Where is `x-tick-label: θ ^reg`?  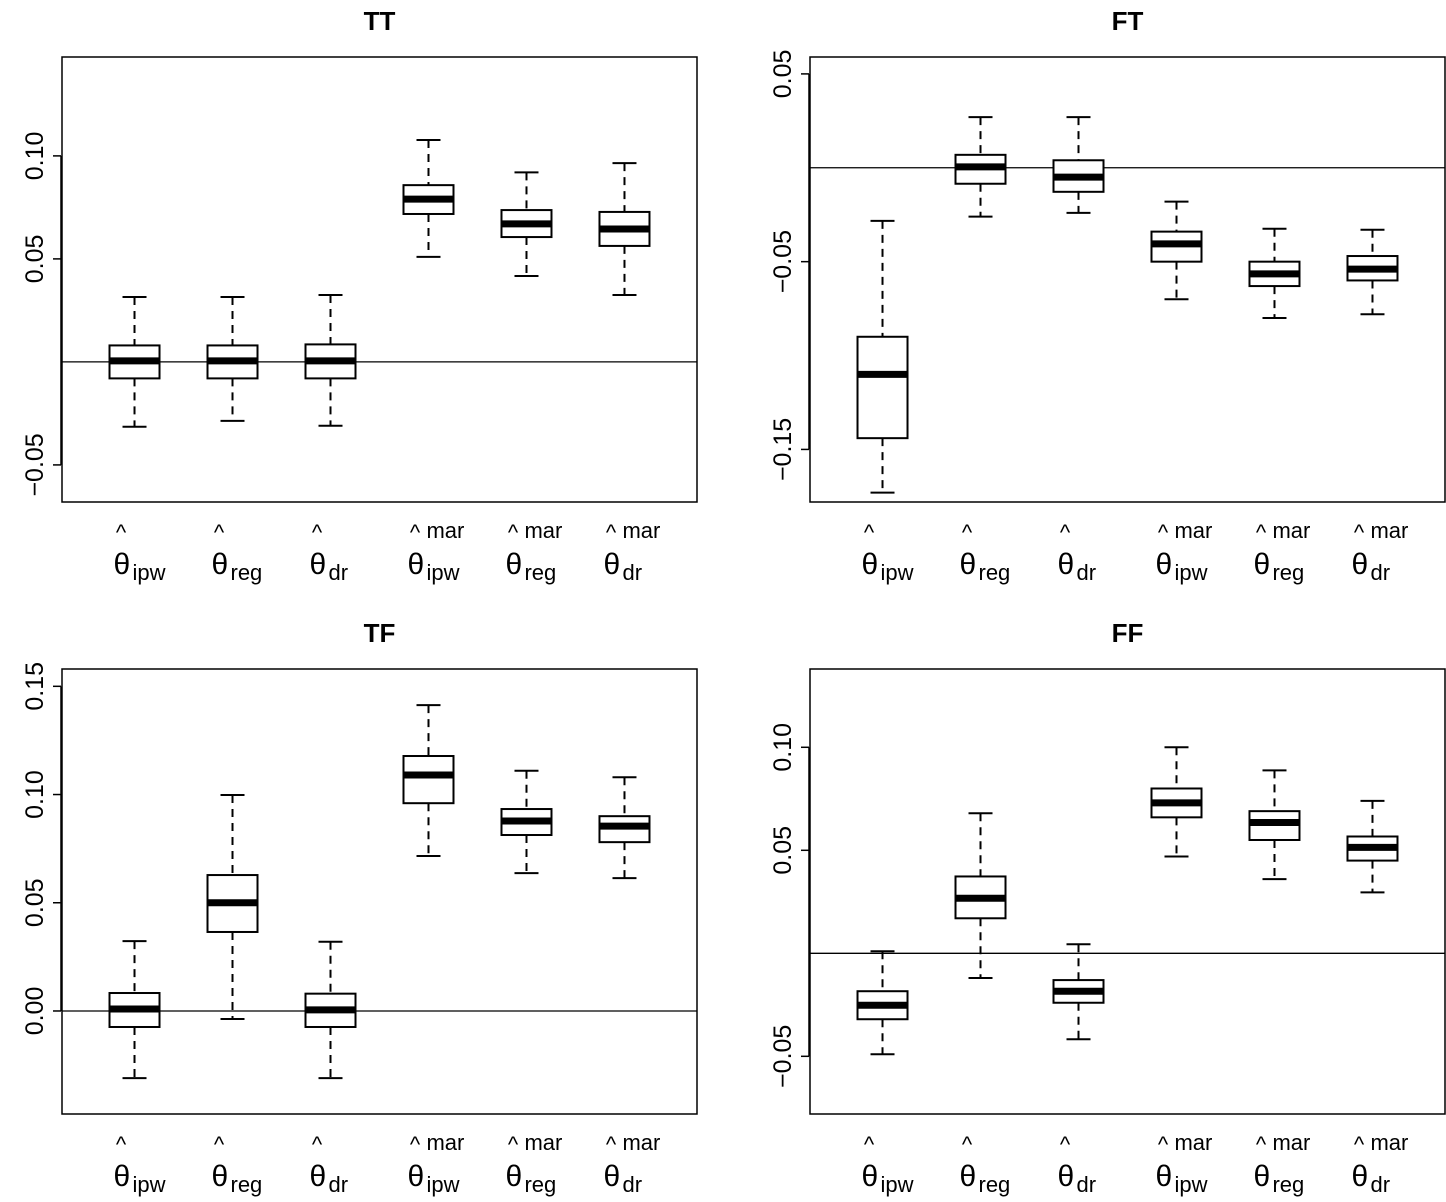 x-tick-label: θ ^reg is located at coordinates (985, 552).